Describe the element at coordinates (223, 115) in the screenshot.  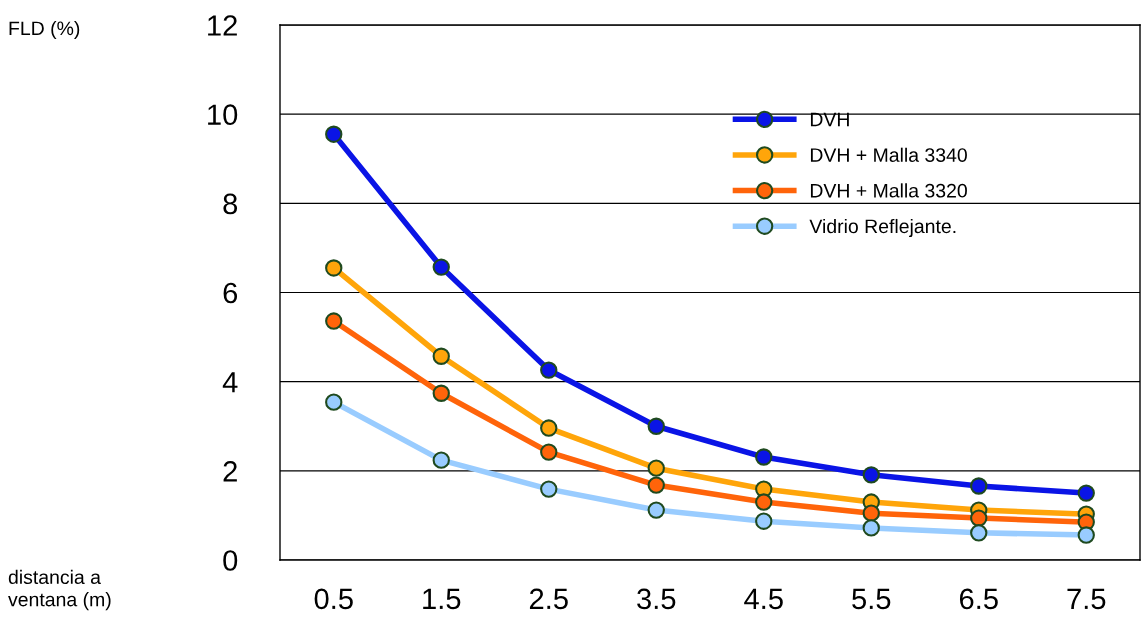
I see `y-tick-label: 10` at that location.